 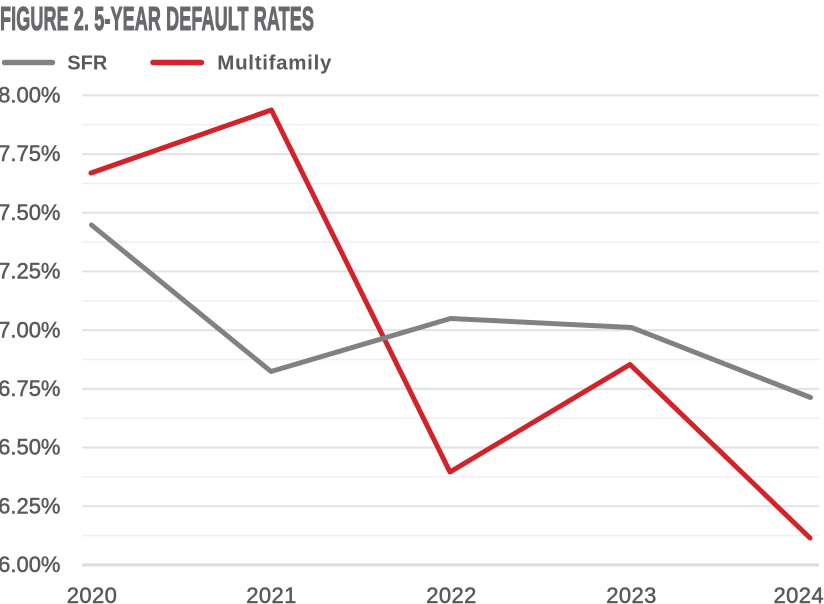 What do you see at coordinates (451, 593) in the screenshot?
I see `svg-text: 2022` at bounding box center [451, 593].